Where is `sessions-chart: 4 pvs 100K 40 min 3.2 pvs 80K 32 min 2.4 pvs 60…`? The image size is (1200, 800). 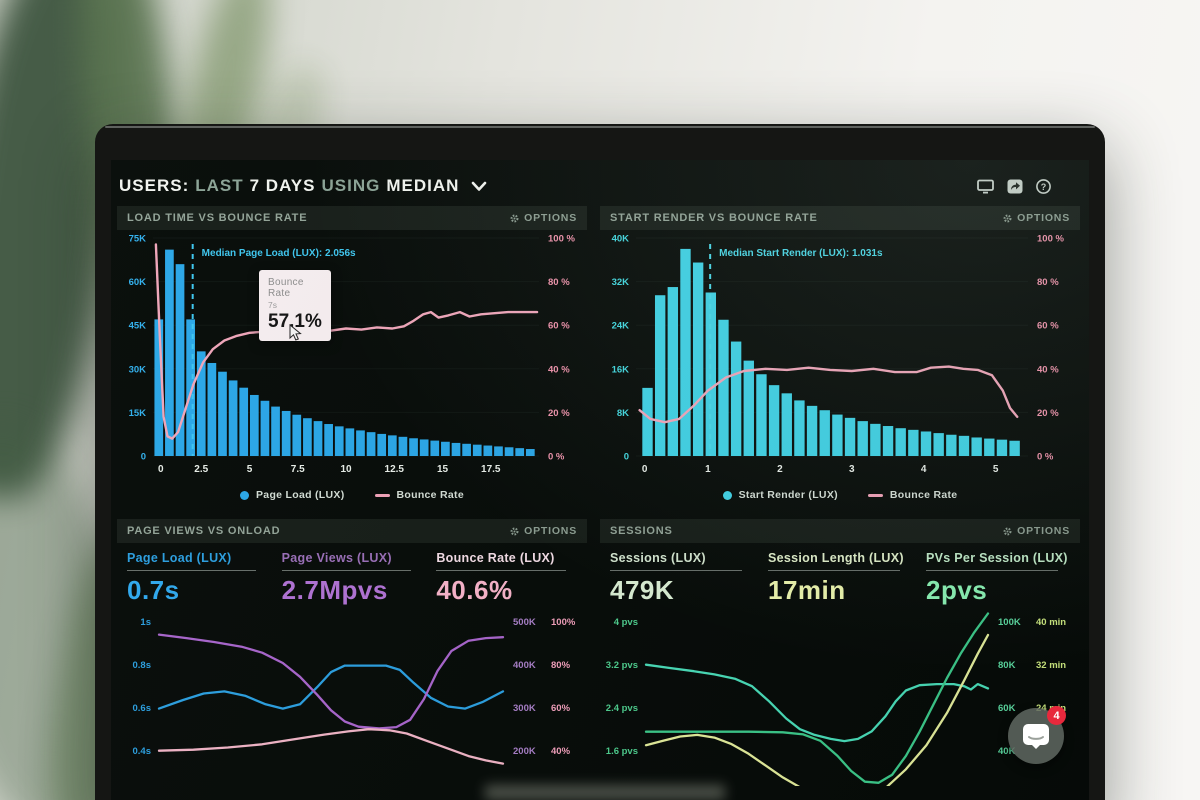 sessions-chart: 4 pvs 100K 40 min 3.2 pvs 80K 32 min 2.4 pvs 60… is located at coordinates (840, 704).